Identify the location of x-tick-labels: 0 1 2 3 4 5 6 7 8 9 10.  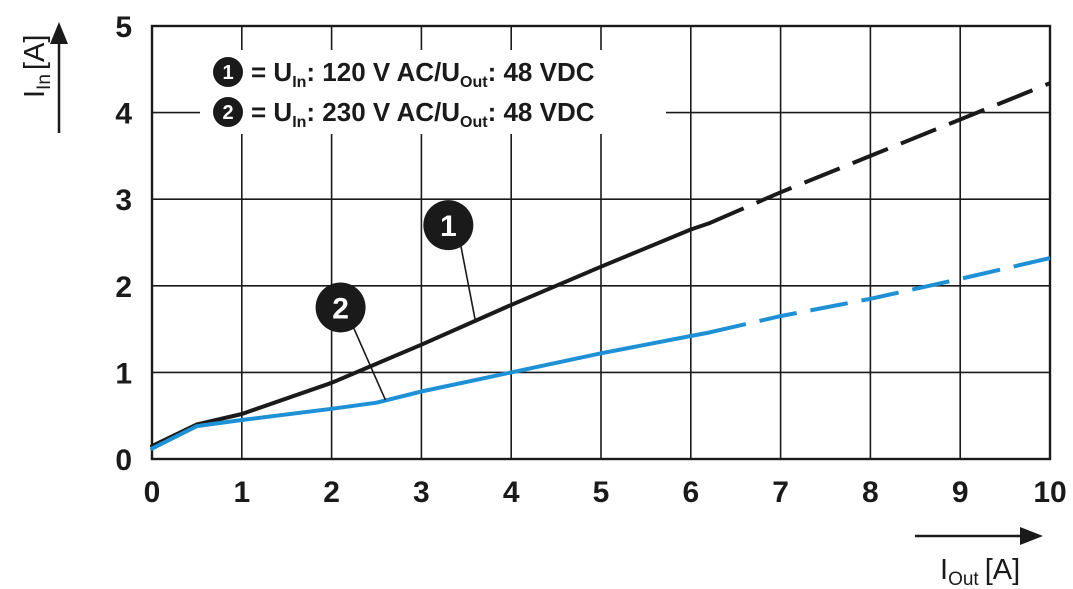
(605, 492).